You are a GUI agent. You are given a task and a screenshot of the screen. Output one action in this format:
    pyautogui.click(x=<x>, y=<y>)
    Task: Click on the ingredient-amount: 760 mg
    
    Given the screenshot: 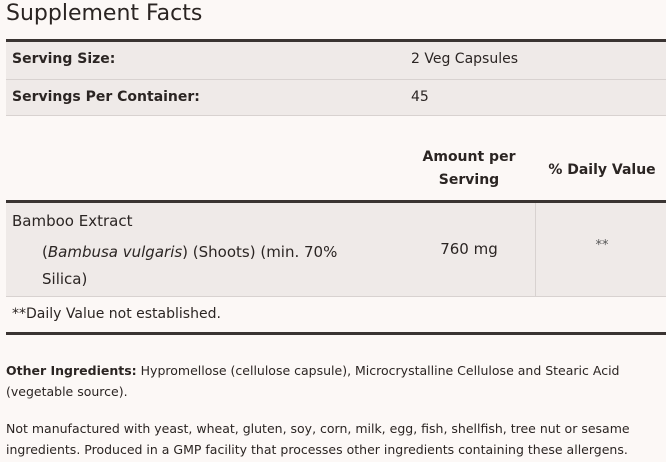 What is the action you would take?
    pyautogui.click(x=469, y=249)
    